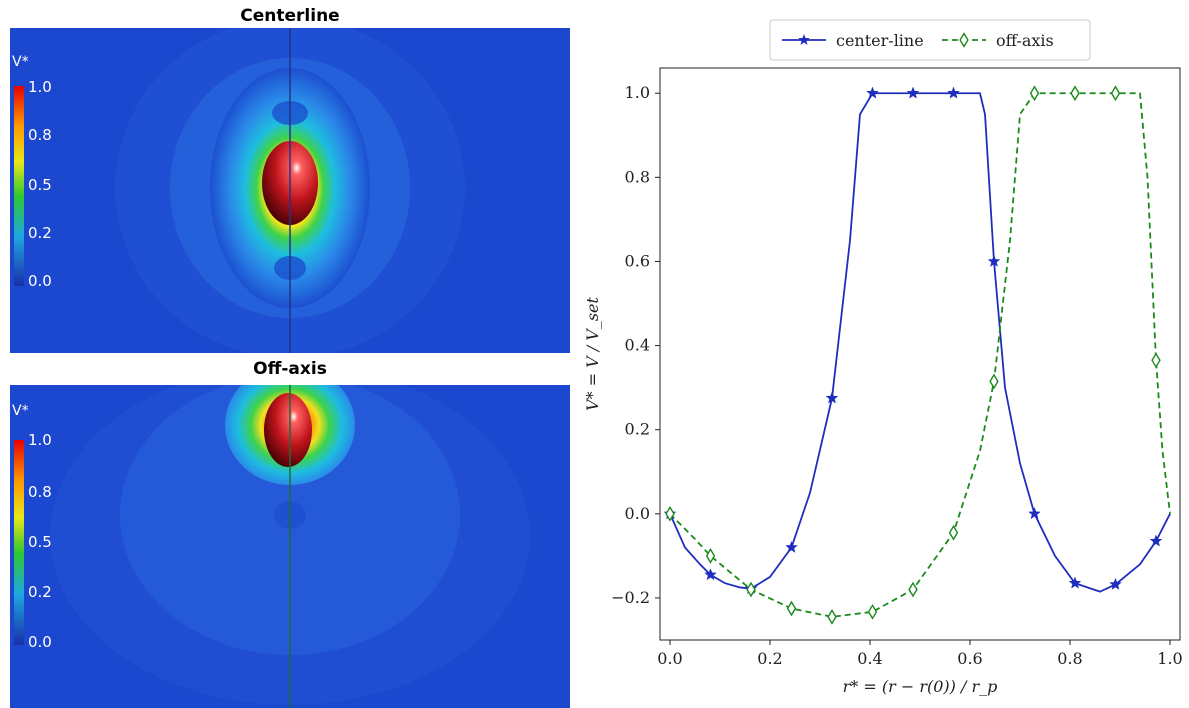 This screenshot has height=708, width=1189. Describe the element at coordinates (637, 260) in the screenshot. I see `y-tick-label: 0.6` at that location.